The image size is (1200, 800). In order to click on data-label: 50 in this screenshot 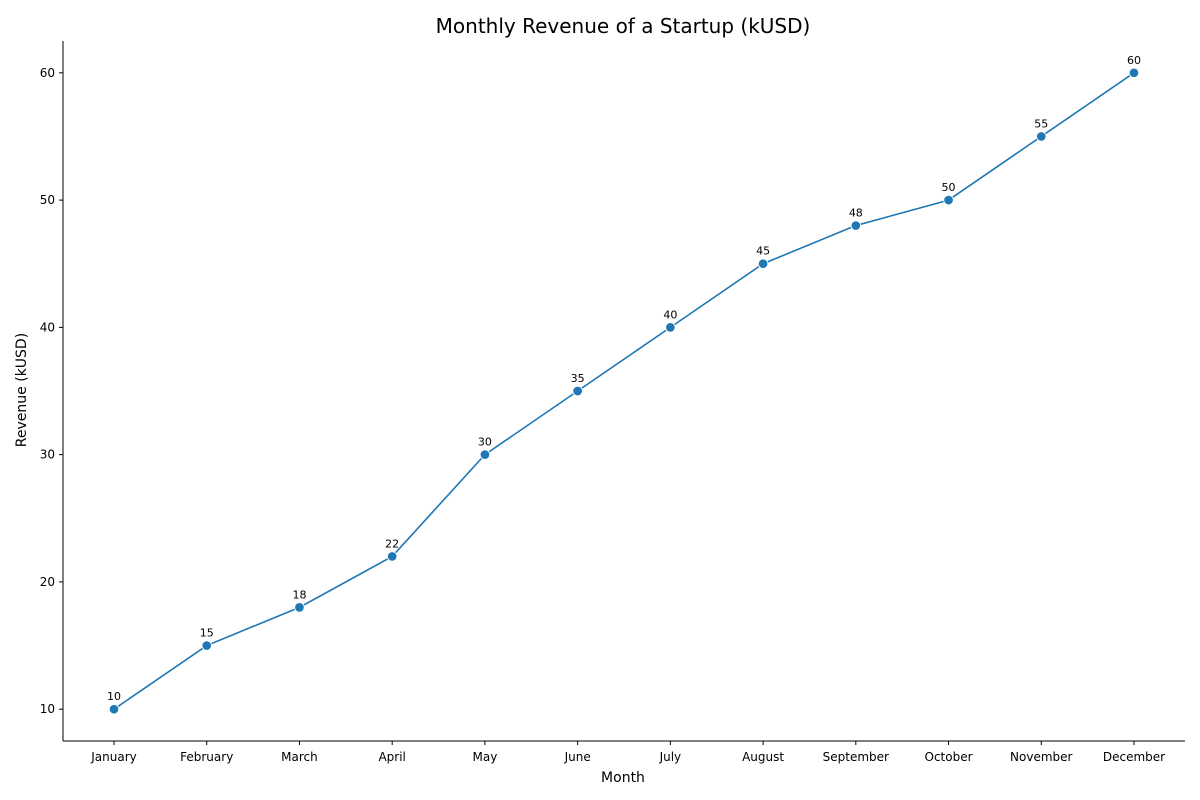, I will do `click(949, 187)`.